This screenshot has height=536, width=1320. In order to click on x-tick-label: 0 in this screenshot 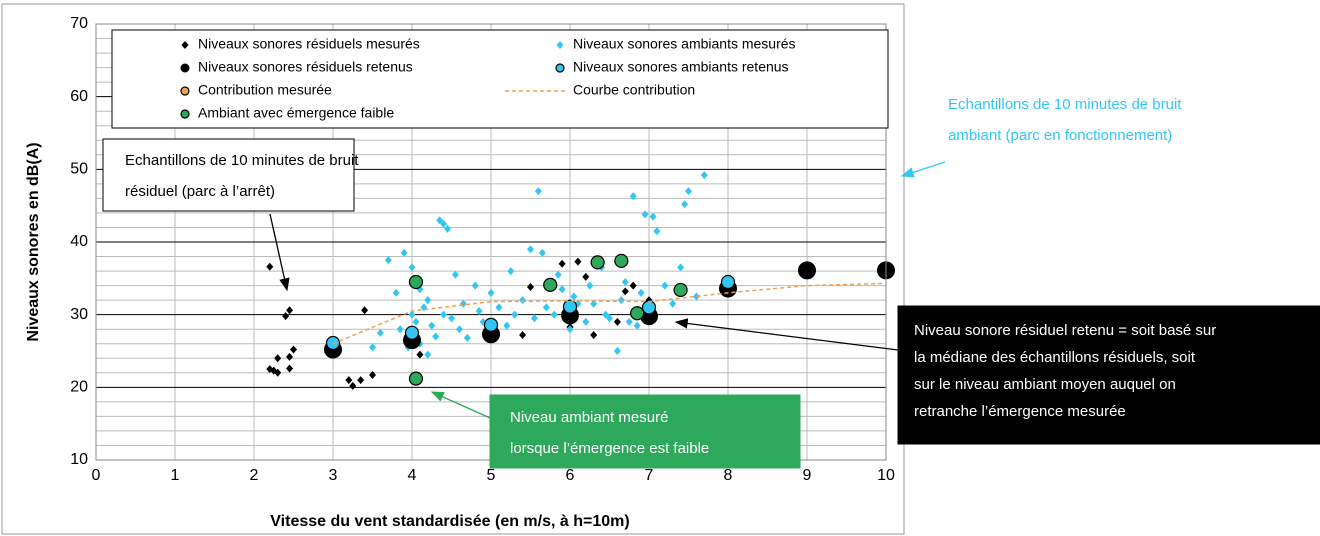, I will do `click(96, 475)`.